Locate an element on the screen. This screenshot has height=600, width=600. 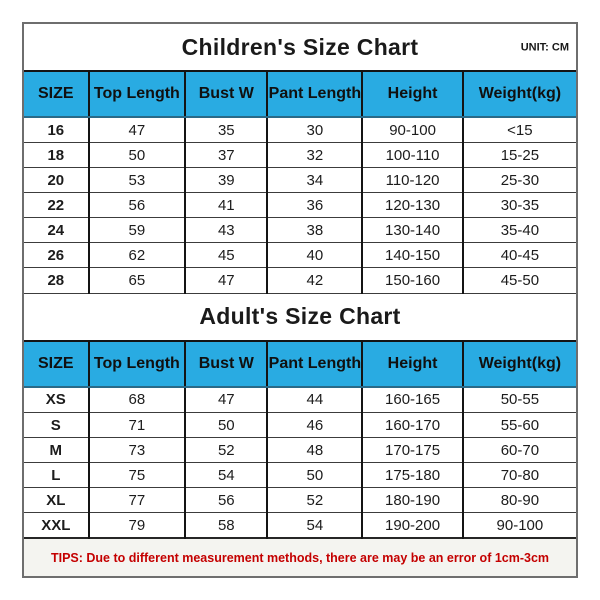
adult-chart-title: Adult's Size Chart is located at coordinates (300, 316).